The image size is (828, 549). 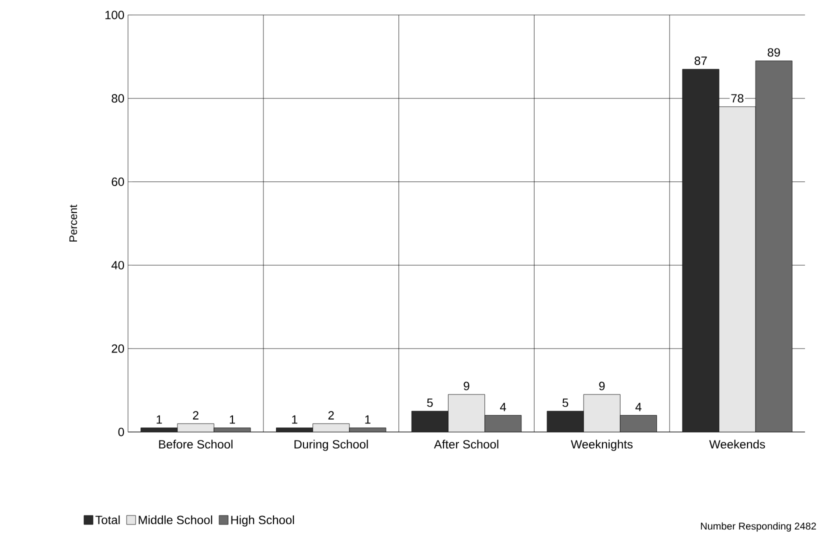 What do you see at coordinates (114, 15) in the screenshot?
I see `y-tick-label: 100` at bounding box center [114, 15].